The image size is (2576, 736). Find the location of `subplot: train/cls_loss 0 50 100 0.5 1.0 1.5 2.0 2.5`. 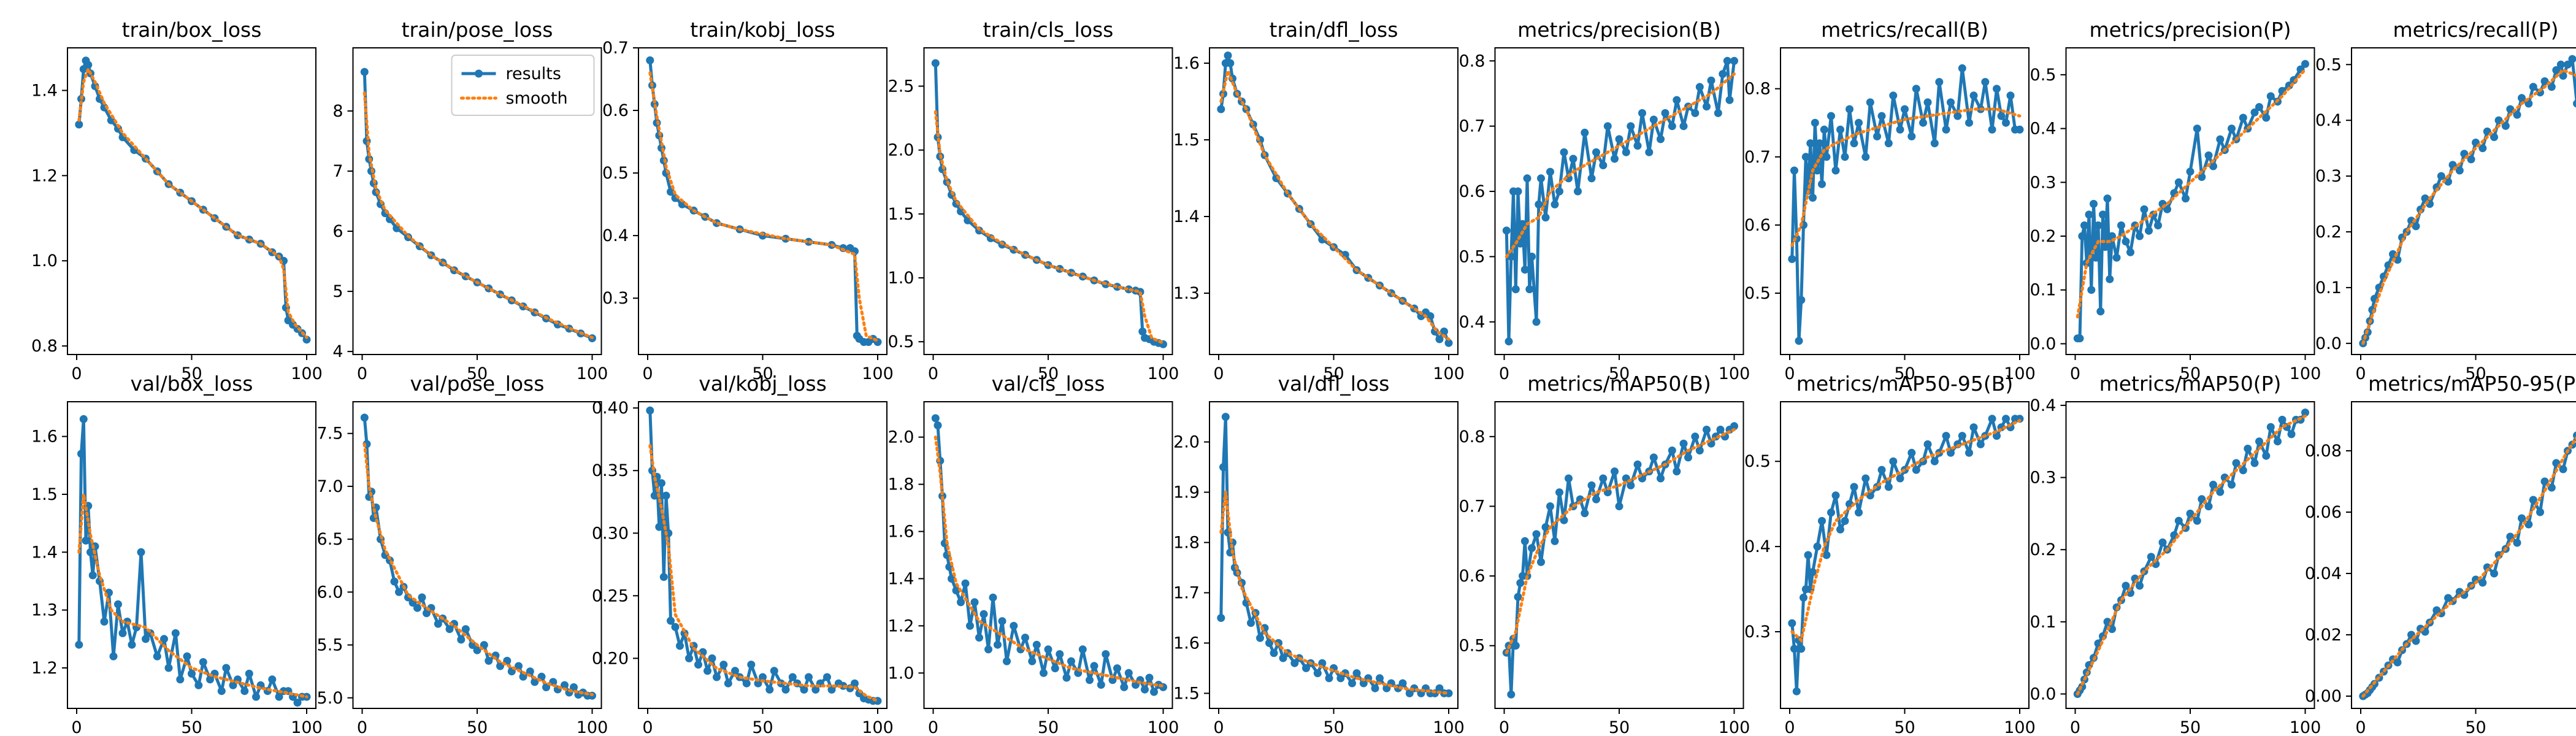

subplot: train/cls_loss 0 50 100 0.5 1.0 1.5 2.0 2.5 is located at coordinates (1033, 200).